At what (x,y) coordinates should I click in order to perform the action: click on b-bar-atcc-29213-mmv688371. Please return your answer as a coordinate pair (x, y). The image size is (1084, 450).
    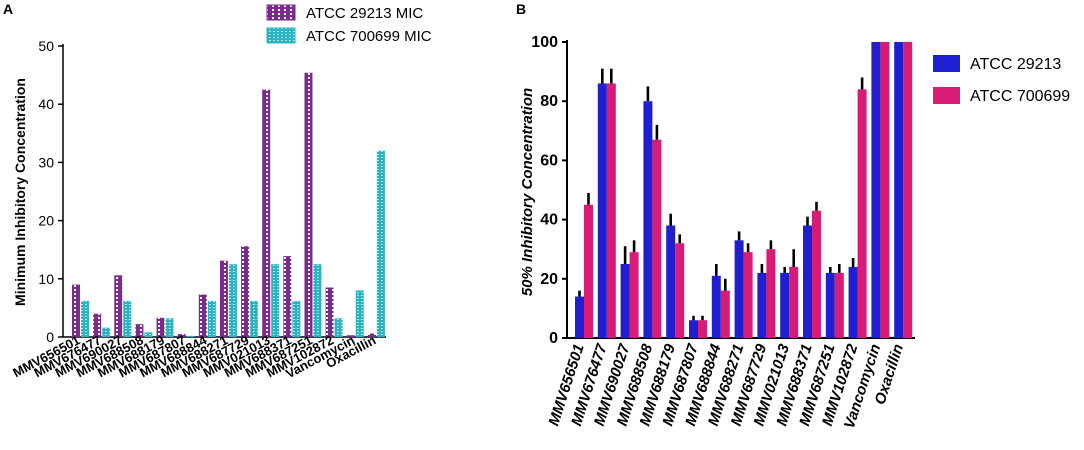
    Looking at the image, I should click on (807, 281).